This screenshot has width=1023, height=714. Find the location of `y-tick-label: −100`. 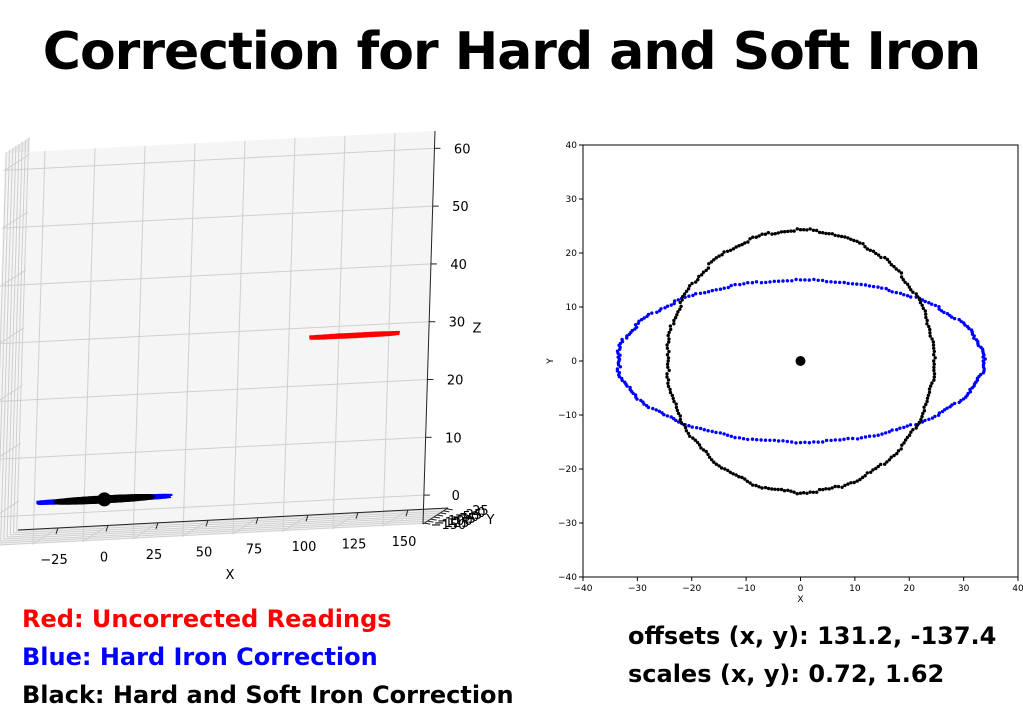

y-tick-label: −100 is located at coordinates (455, 521).